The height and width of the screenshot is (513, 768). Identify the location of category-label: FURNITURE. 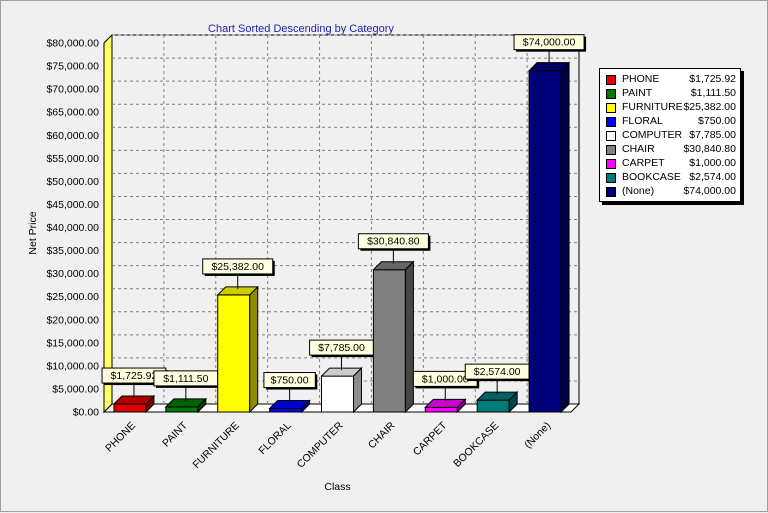
(215, 445).